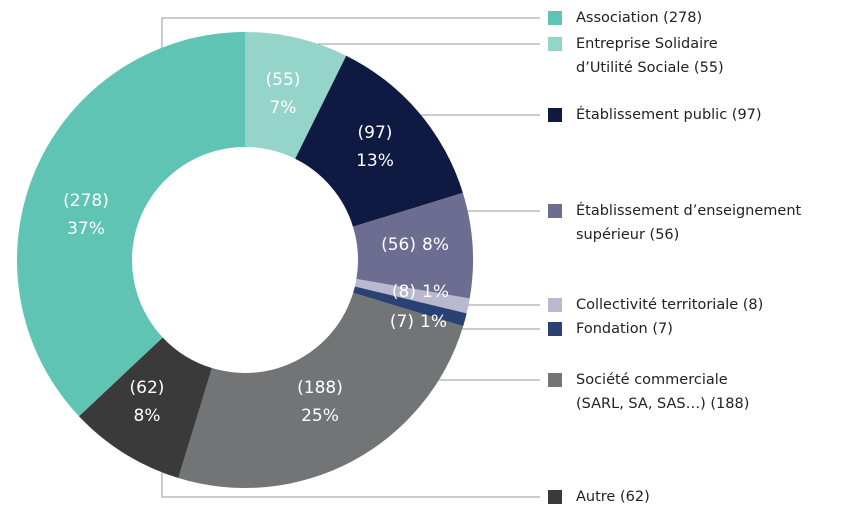 The width and height of the screenshot is (848, 511). I want to click on percent-label: 25%, so click(320, 416).